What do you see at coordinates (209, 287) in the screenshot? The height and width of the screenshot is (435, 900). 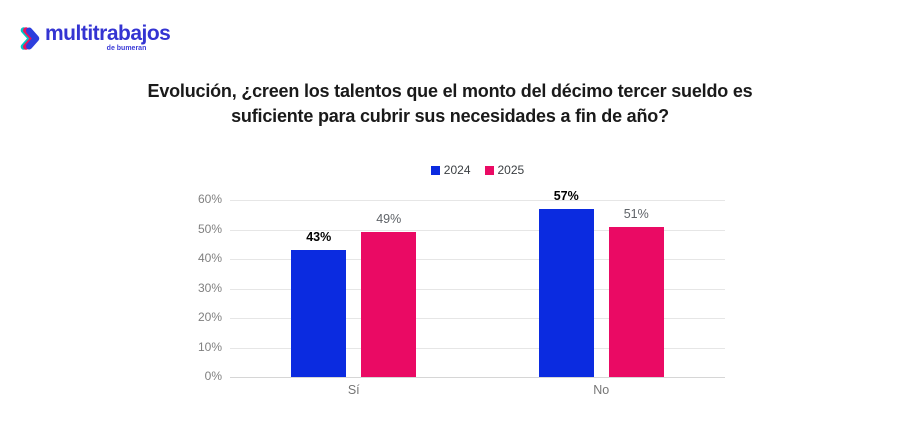 I see `y-tick-label-30: 30%` at bounding box center [209, 287].